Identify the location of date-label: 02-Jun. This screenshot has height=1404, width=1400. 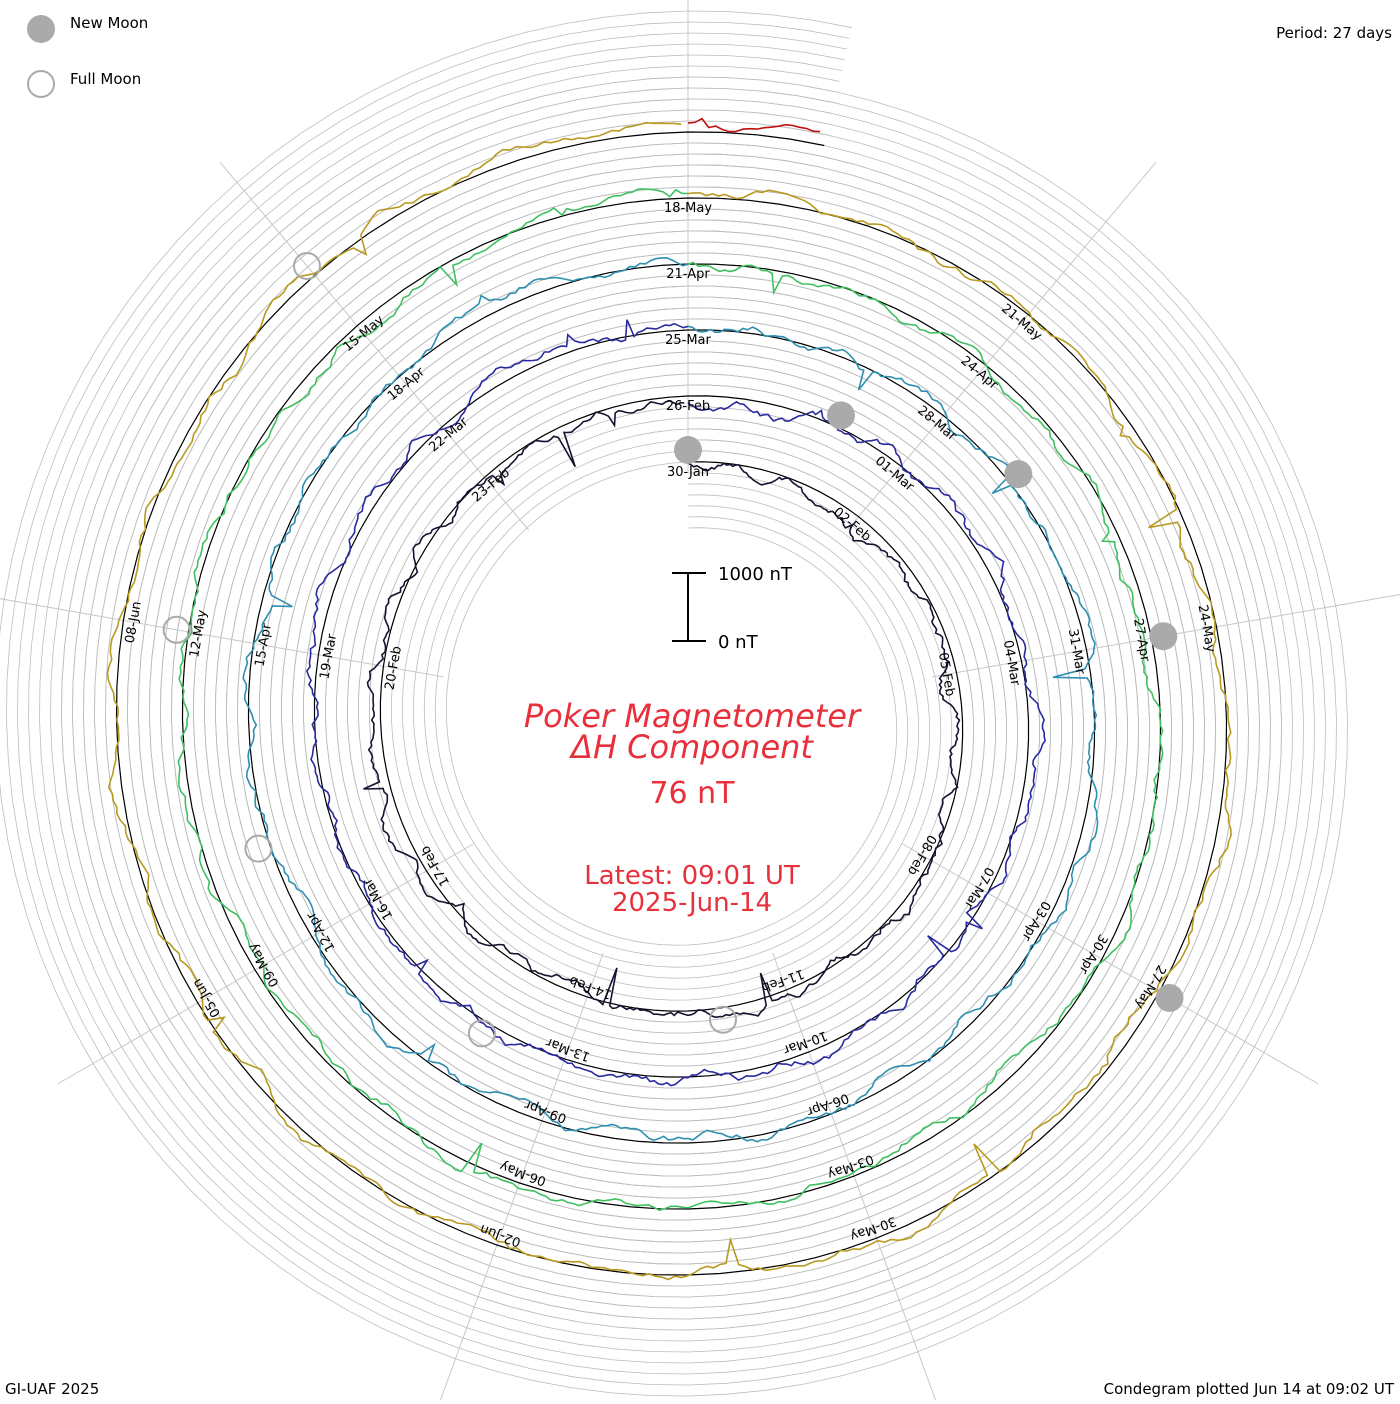
(500, 1235).